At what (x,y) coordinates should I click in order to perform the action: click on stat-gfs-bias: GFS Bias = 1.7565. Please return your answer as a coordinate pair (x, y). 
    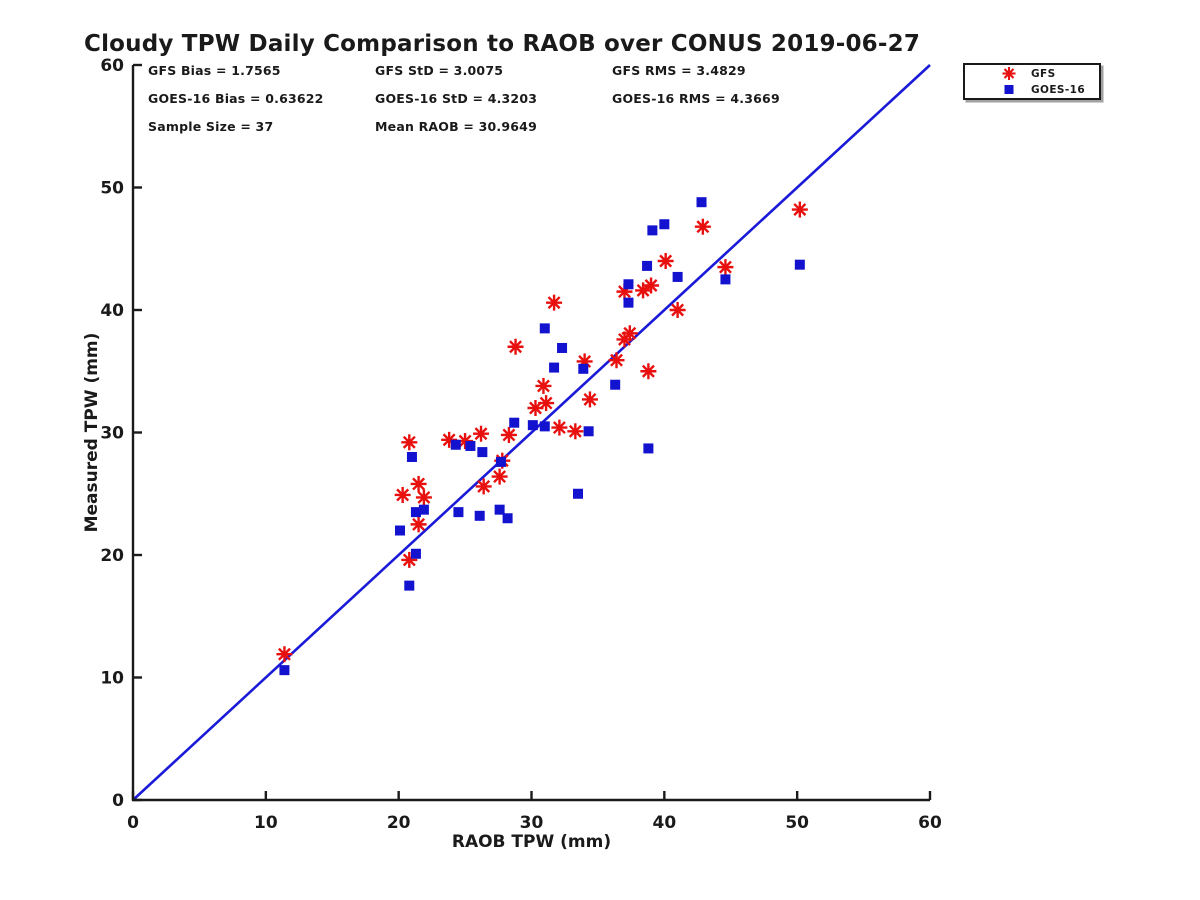
    Looking at the image, I should click on (214, 70).